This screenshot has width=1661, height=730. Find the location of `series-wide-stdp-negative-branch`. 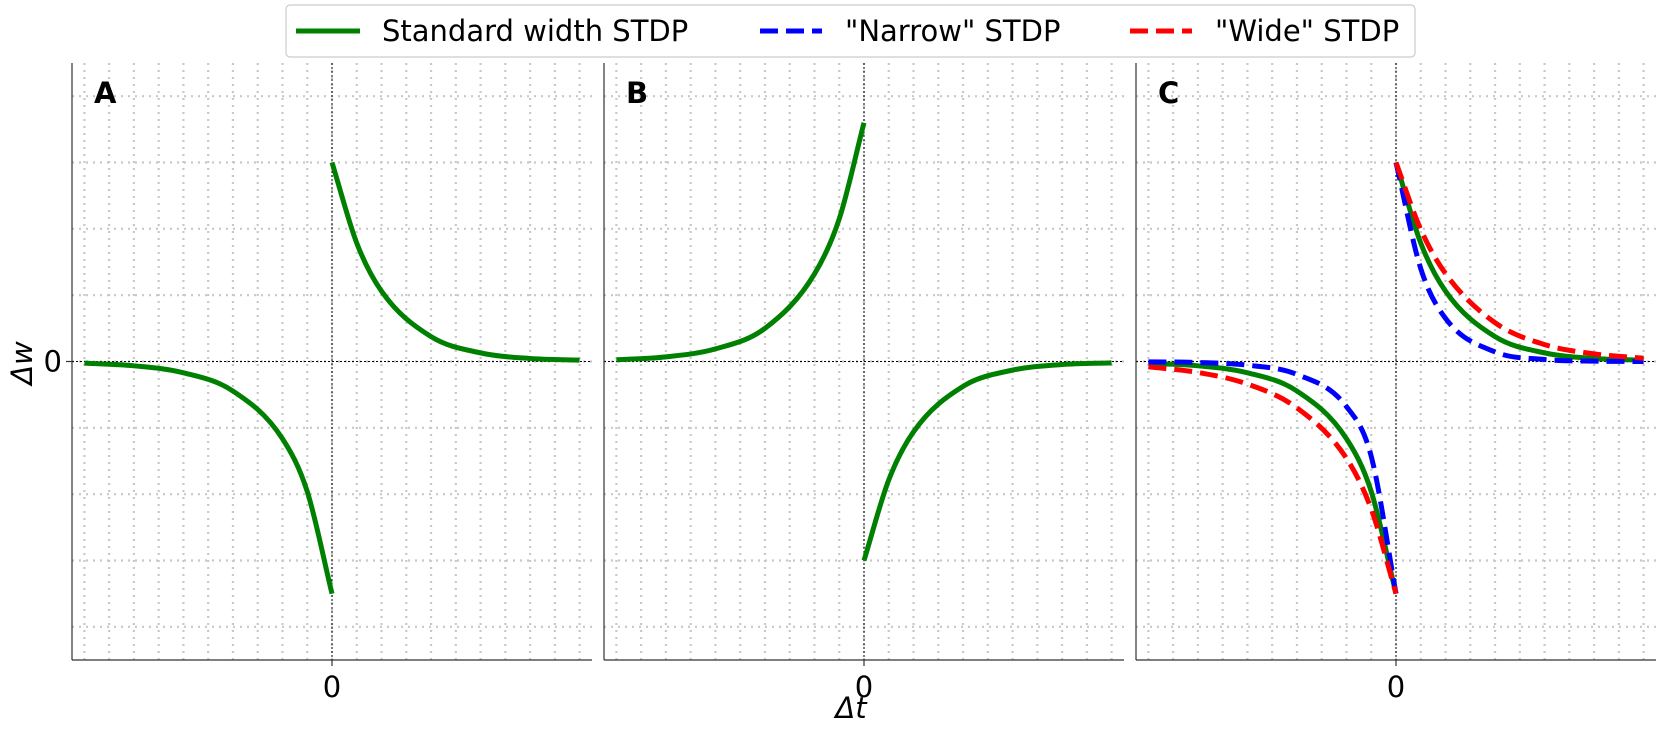

series-wide-stdp-negative-branch is located at coordinates (1273, 479).